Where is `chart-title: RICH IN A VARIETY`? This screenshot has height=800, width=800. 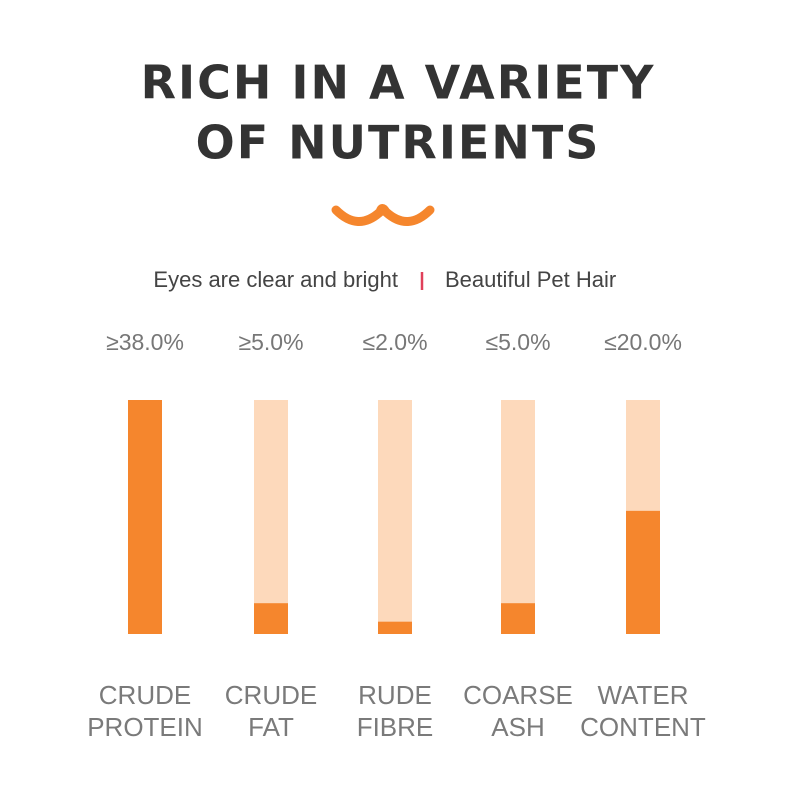
chart-title: RICH IN A VARIETY is located at coordinates (398, 83).